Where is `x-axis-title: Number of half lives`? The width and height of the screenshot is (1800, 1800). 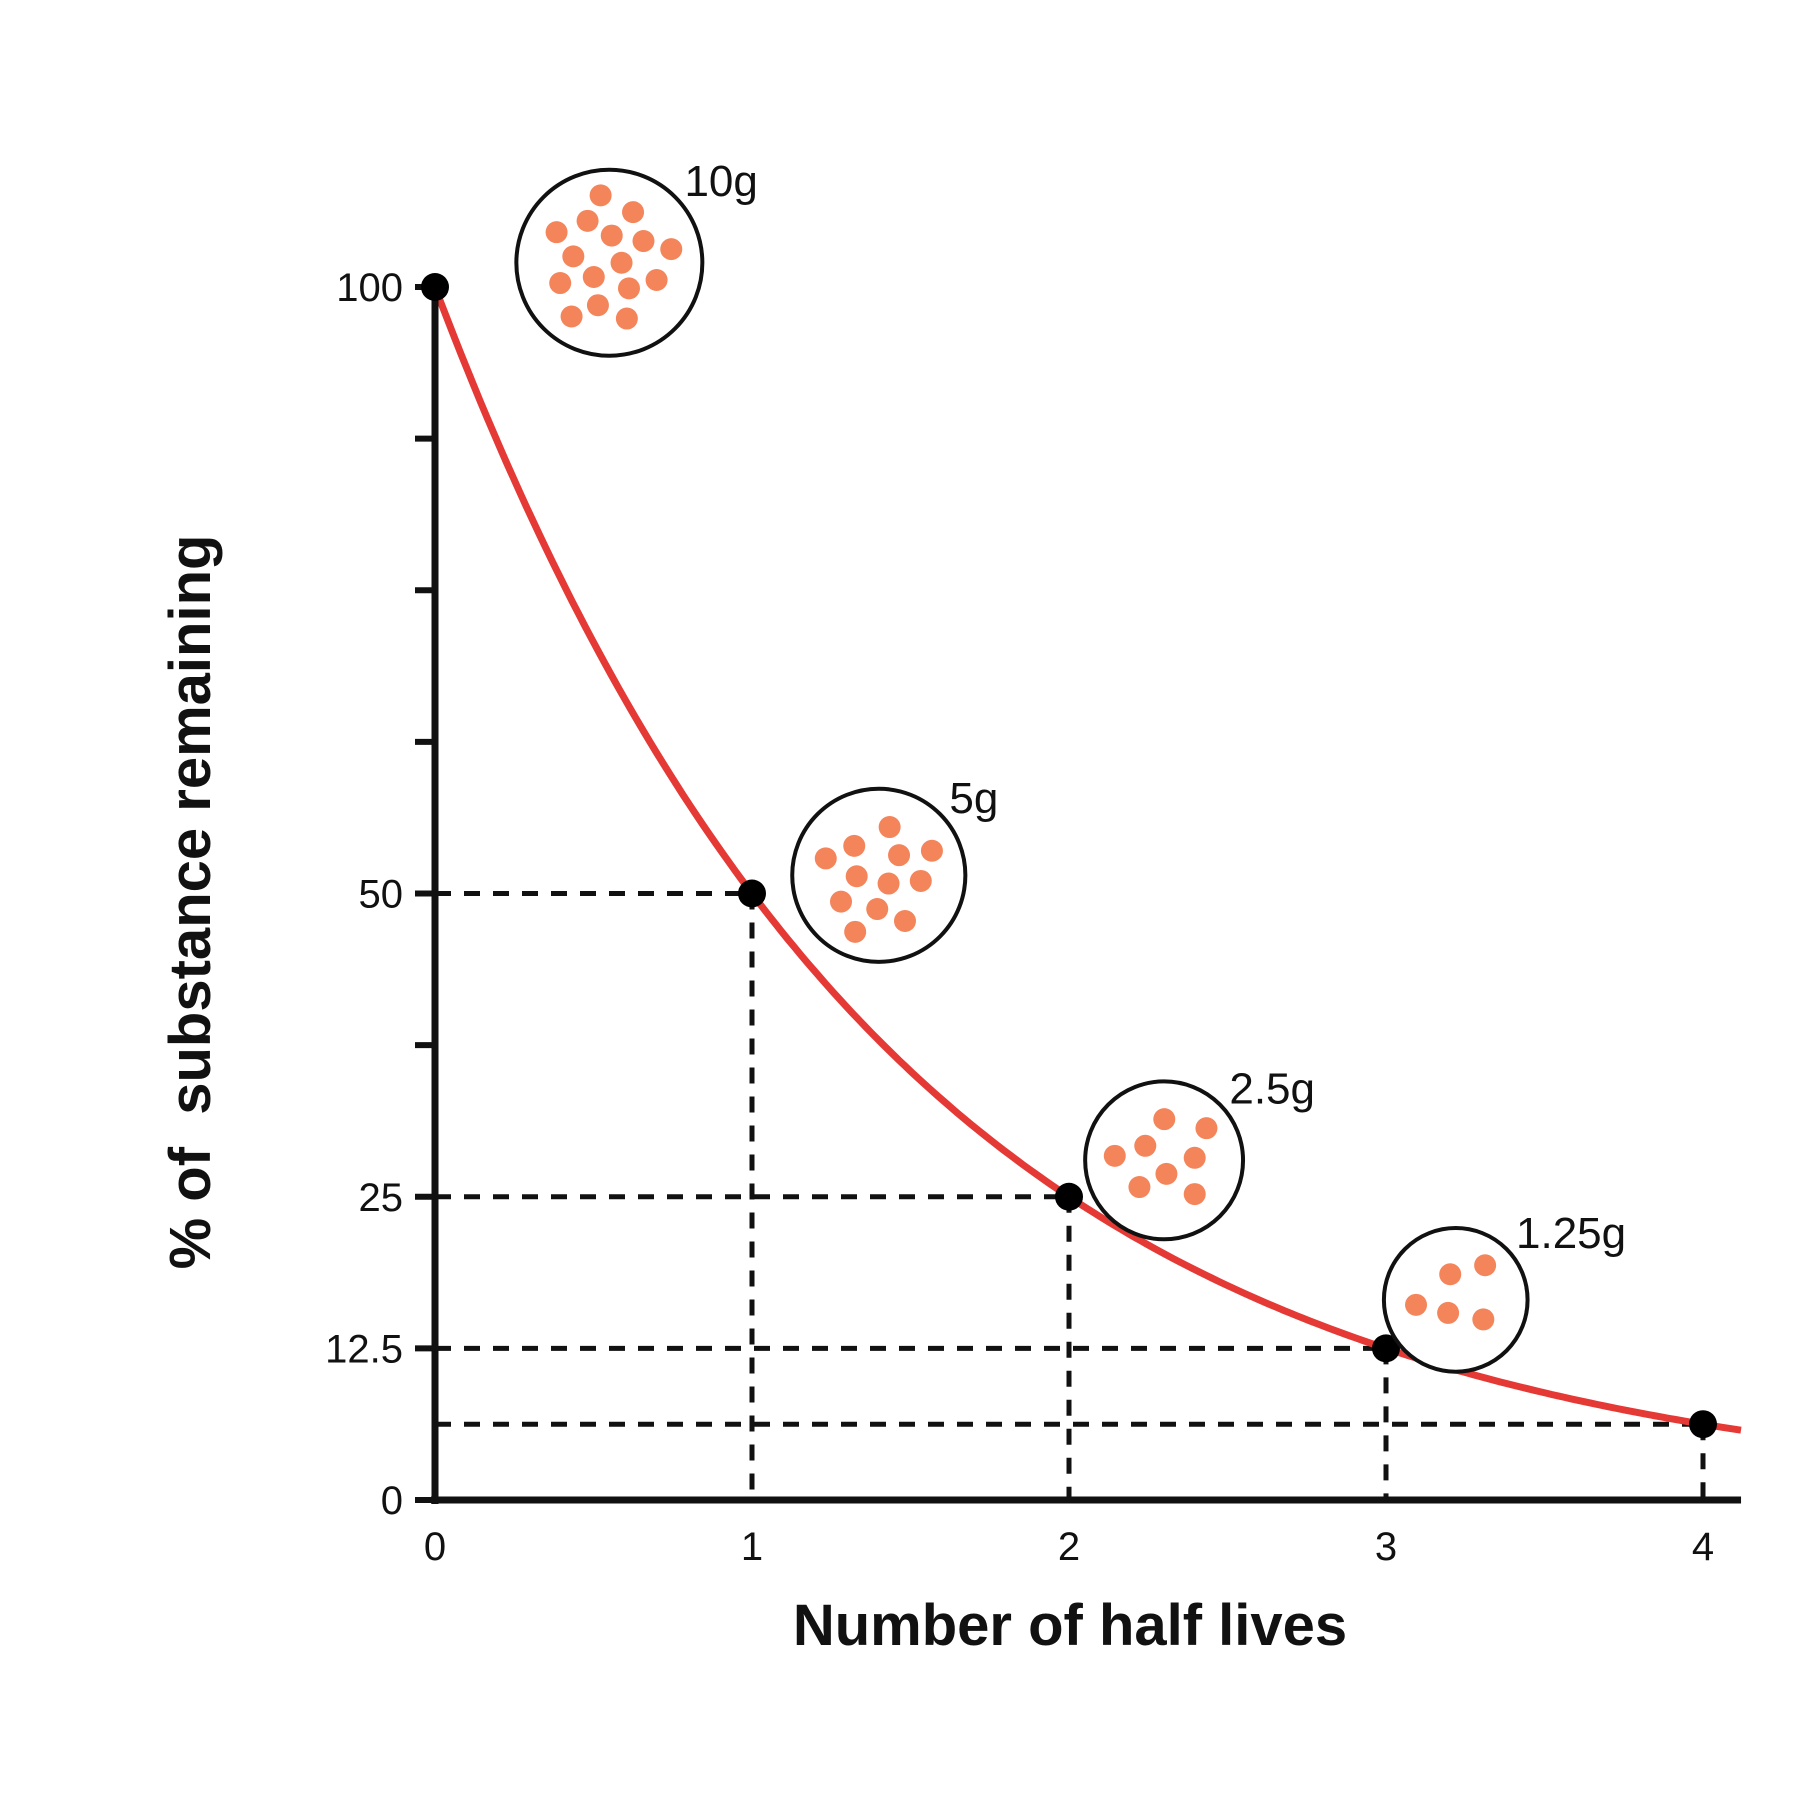
x-axis-title: Number of half lives is located at coordinates (1070, 1625).